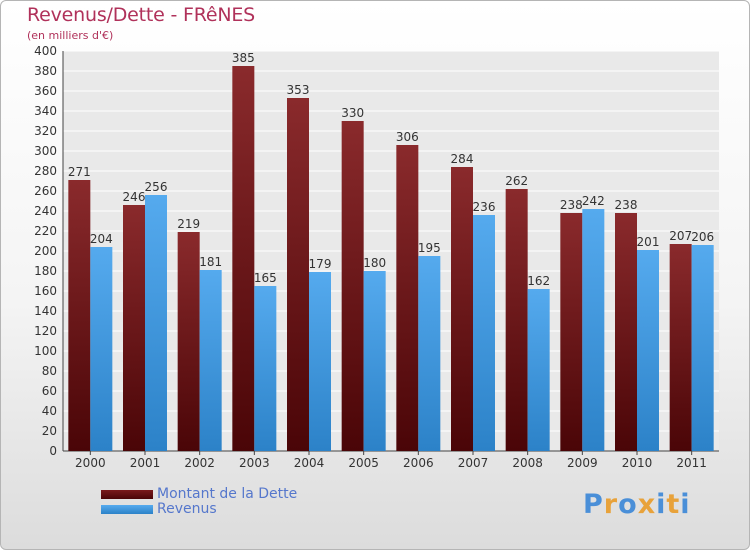  What do you see at coordinates (45, 211) in the screenshot?
I see `y-tick-label: 240` at bounding box center [45, 211].